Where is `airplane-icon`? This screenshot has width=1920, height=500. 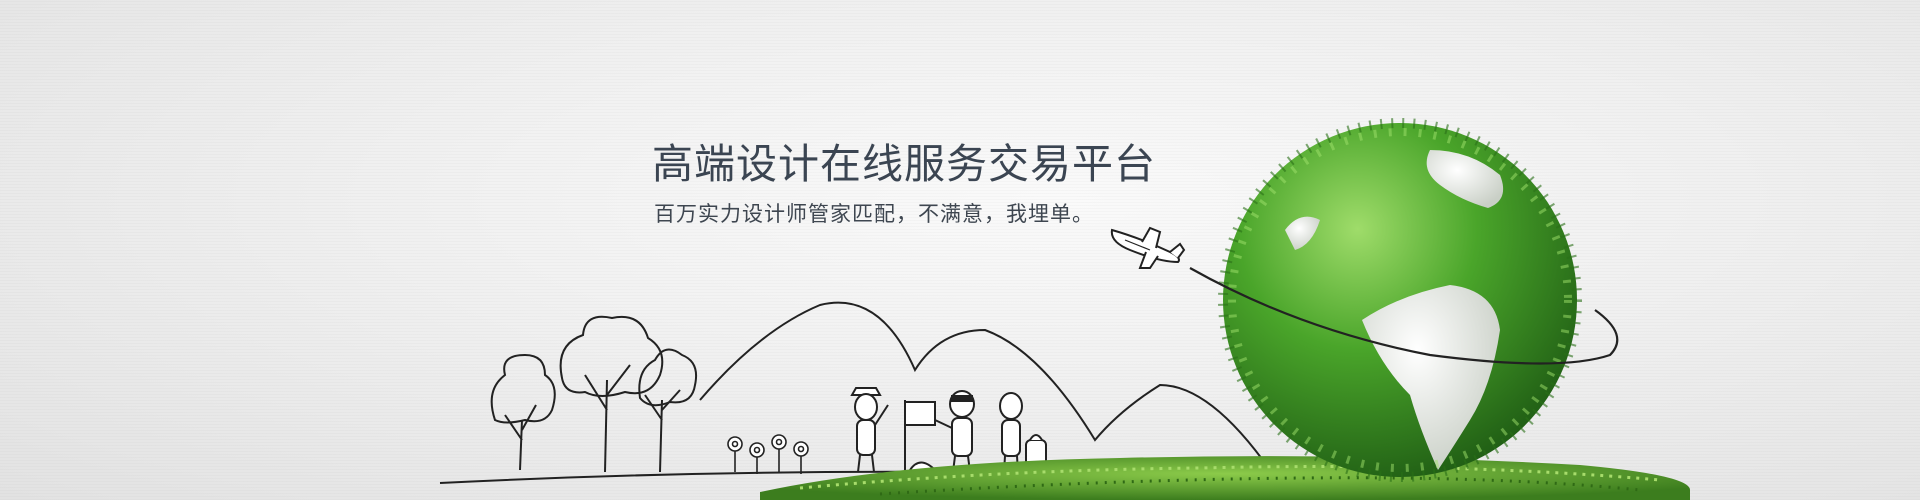 airplane-icon is located at coordinates (1148, 248).